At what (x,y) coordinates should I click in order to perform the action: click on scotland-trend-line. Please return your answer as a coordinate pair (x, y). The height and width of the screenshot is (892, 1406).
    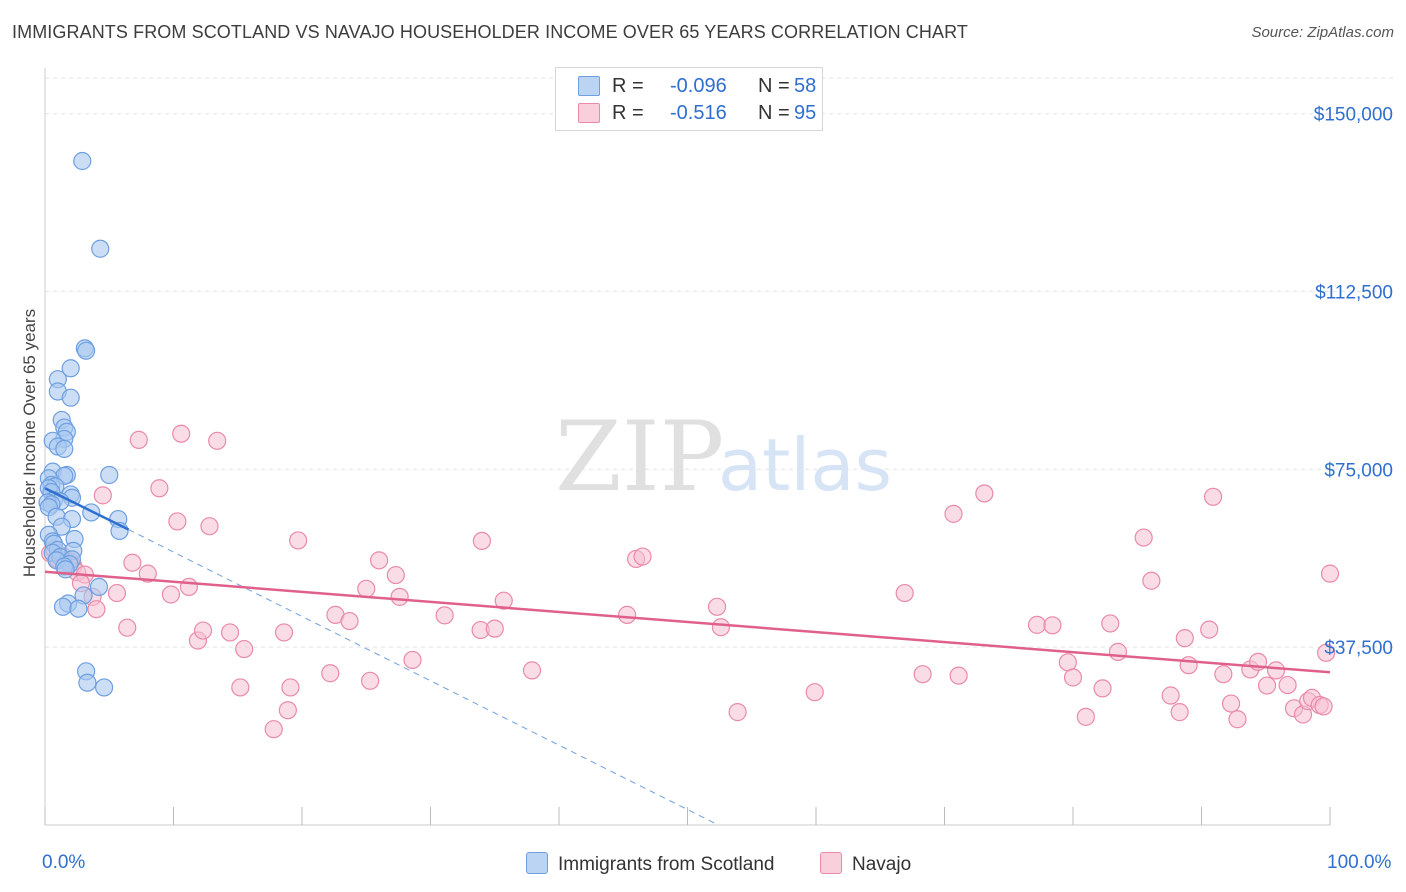
    Looking at the image, I should click on (87, 509).